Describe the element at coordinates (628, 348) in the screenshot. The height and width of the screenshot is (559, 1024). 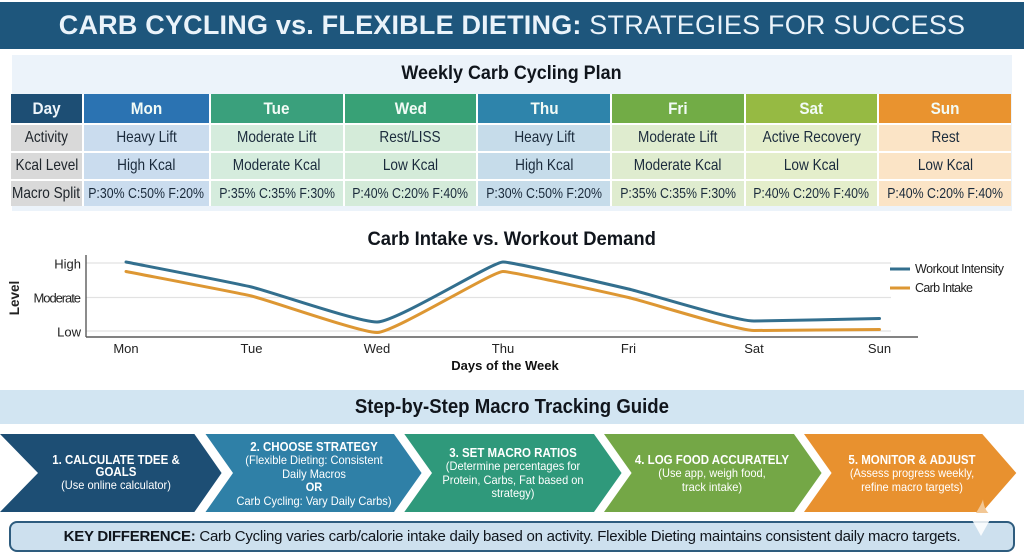
I see `svg-text: Fri` at that location.